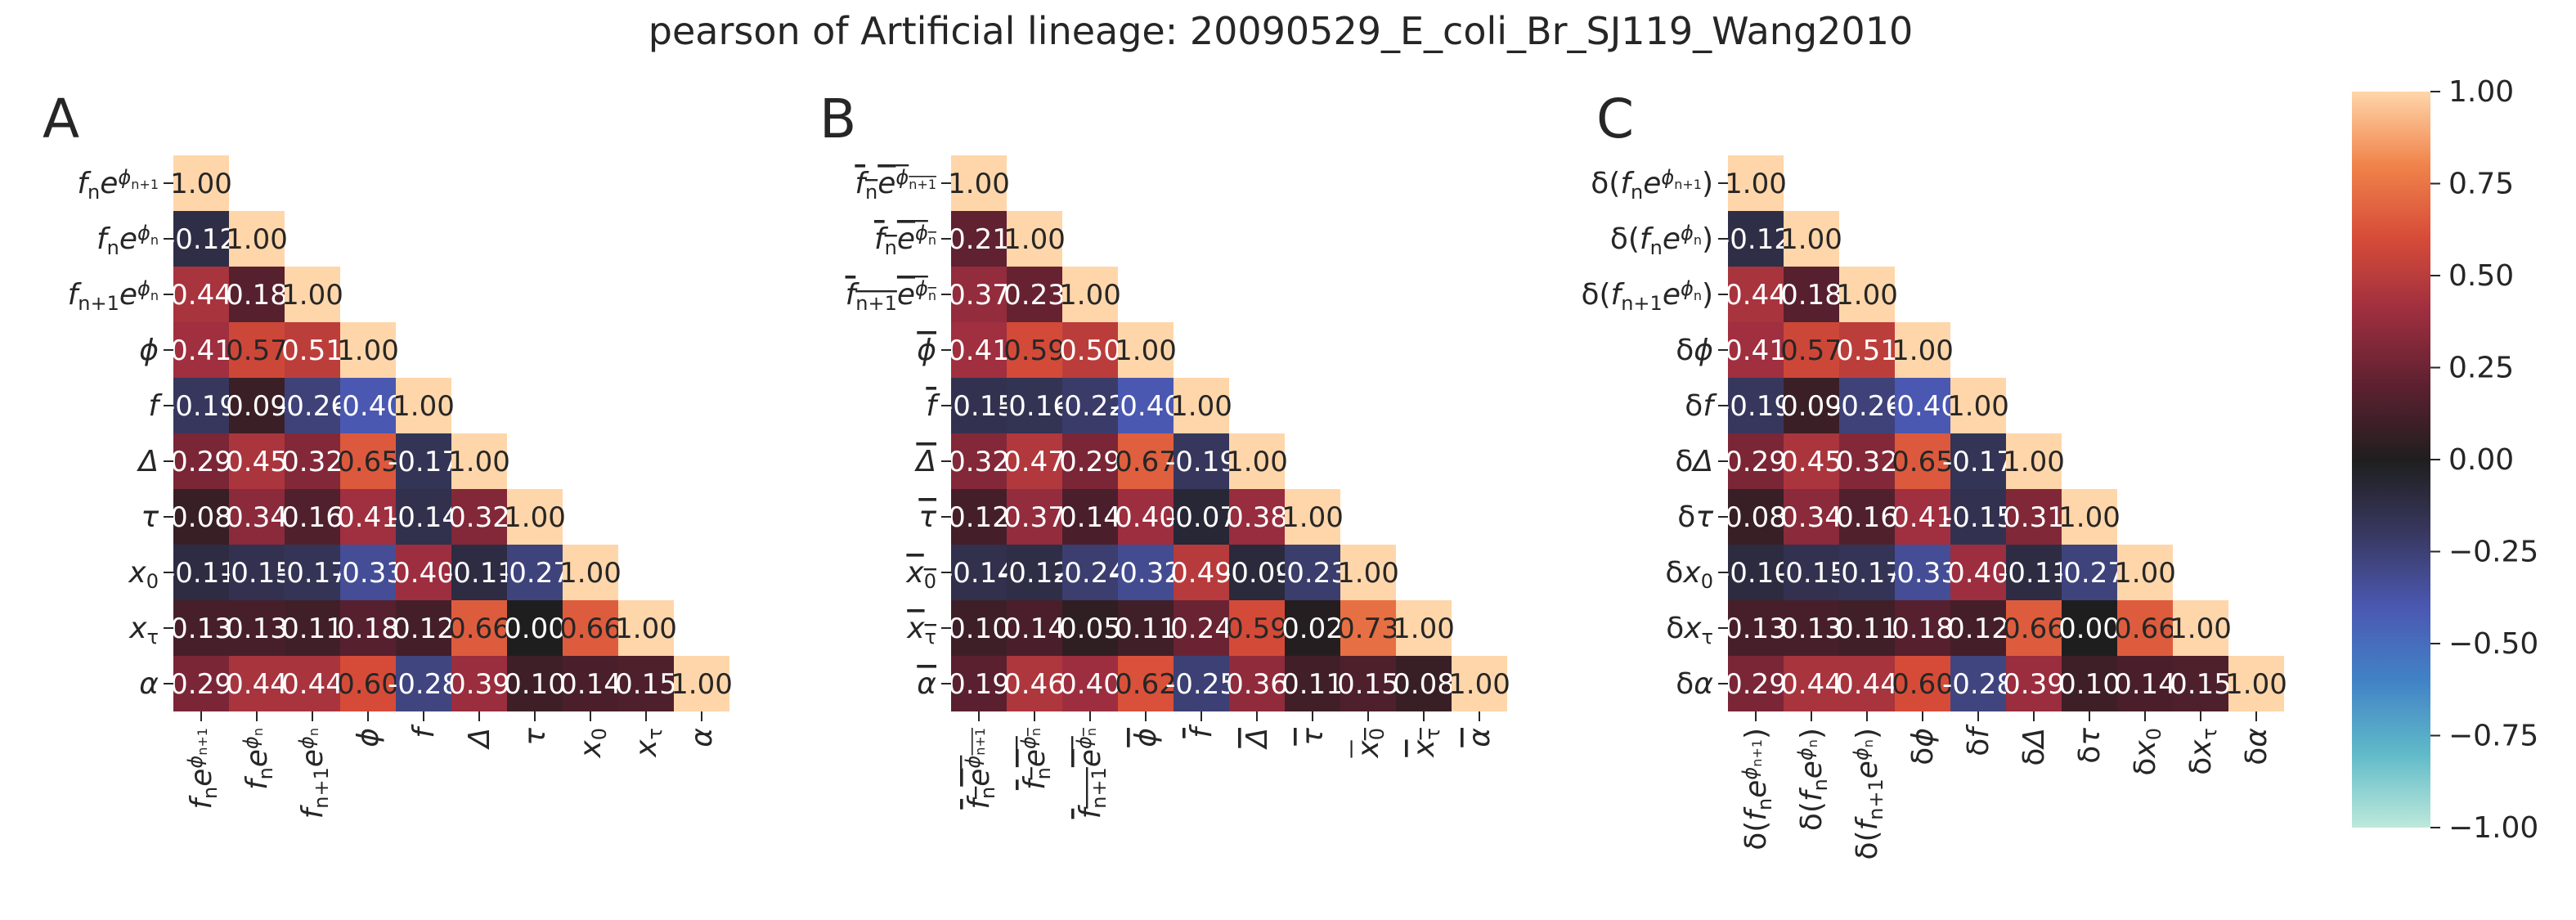 This screenshot has width=2576, height=920. Describe the element at coordinates (1869, 794) in the screenshot. I see `x-tick-label: δ(fn+1eϕn)` at that location.